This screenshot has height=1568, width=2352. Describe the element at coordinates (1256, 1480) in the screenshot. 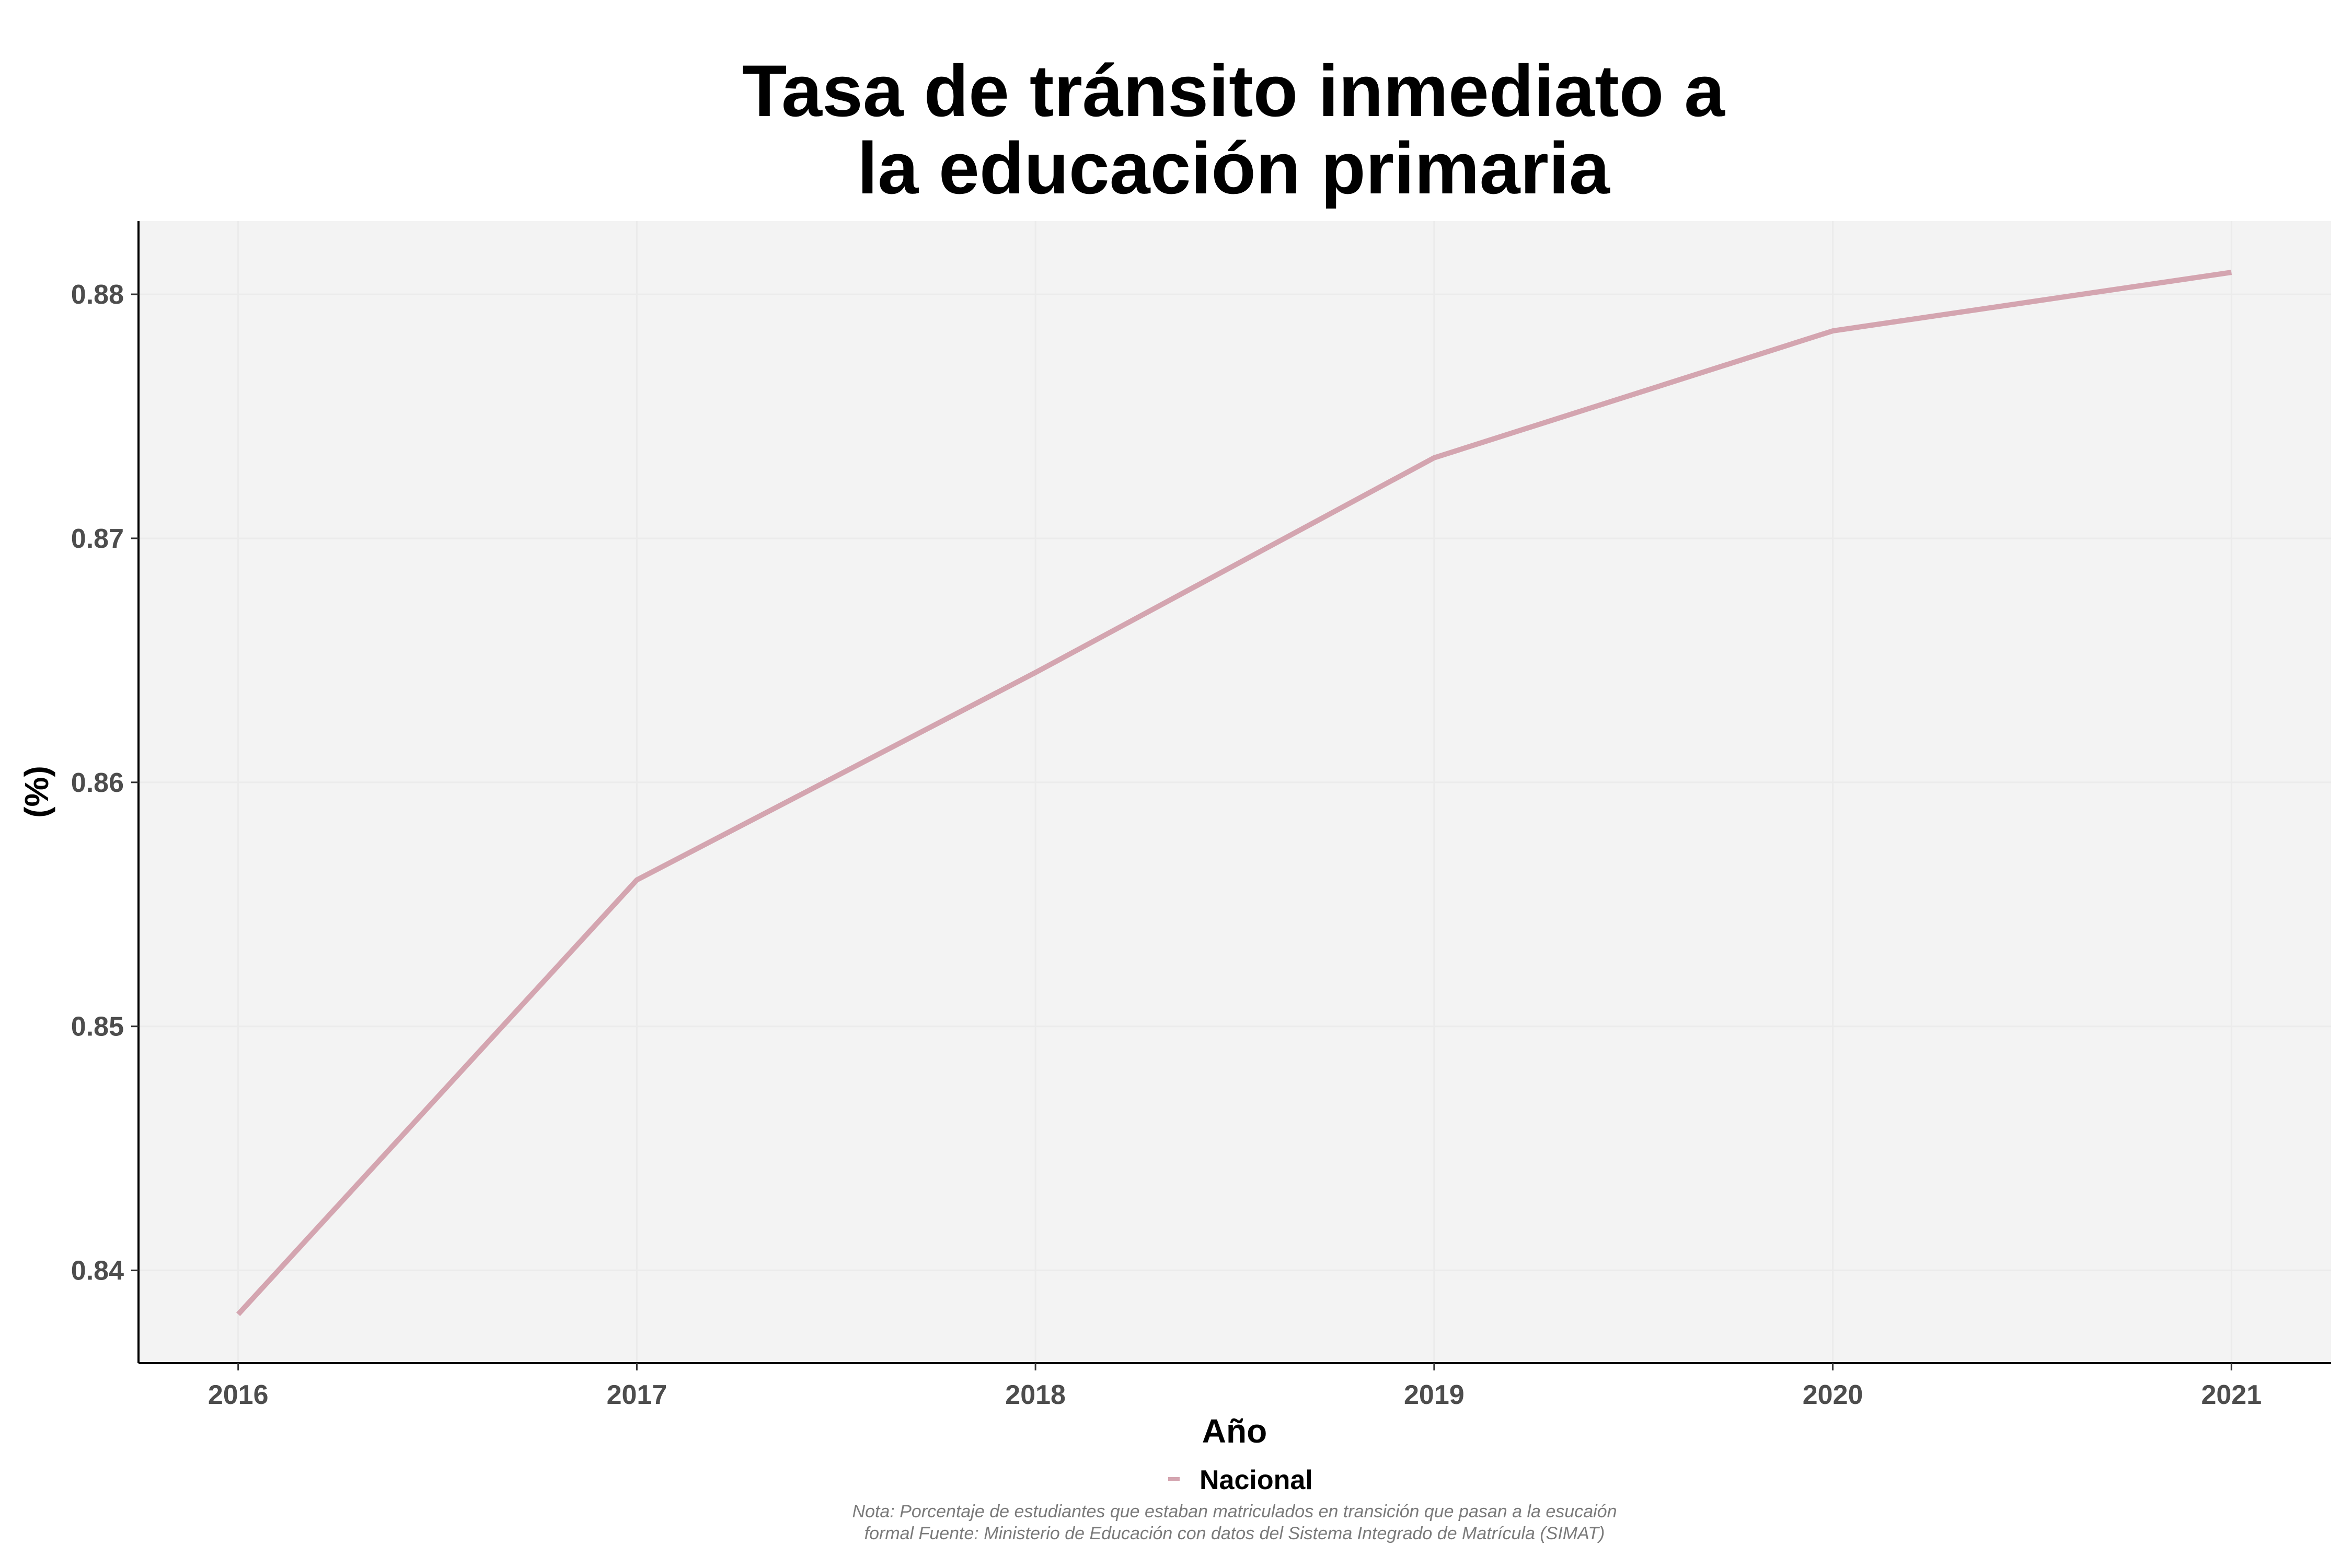

I see `legend-label-nacional: Nacional` at that location.